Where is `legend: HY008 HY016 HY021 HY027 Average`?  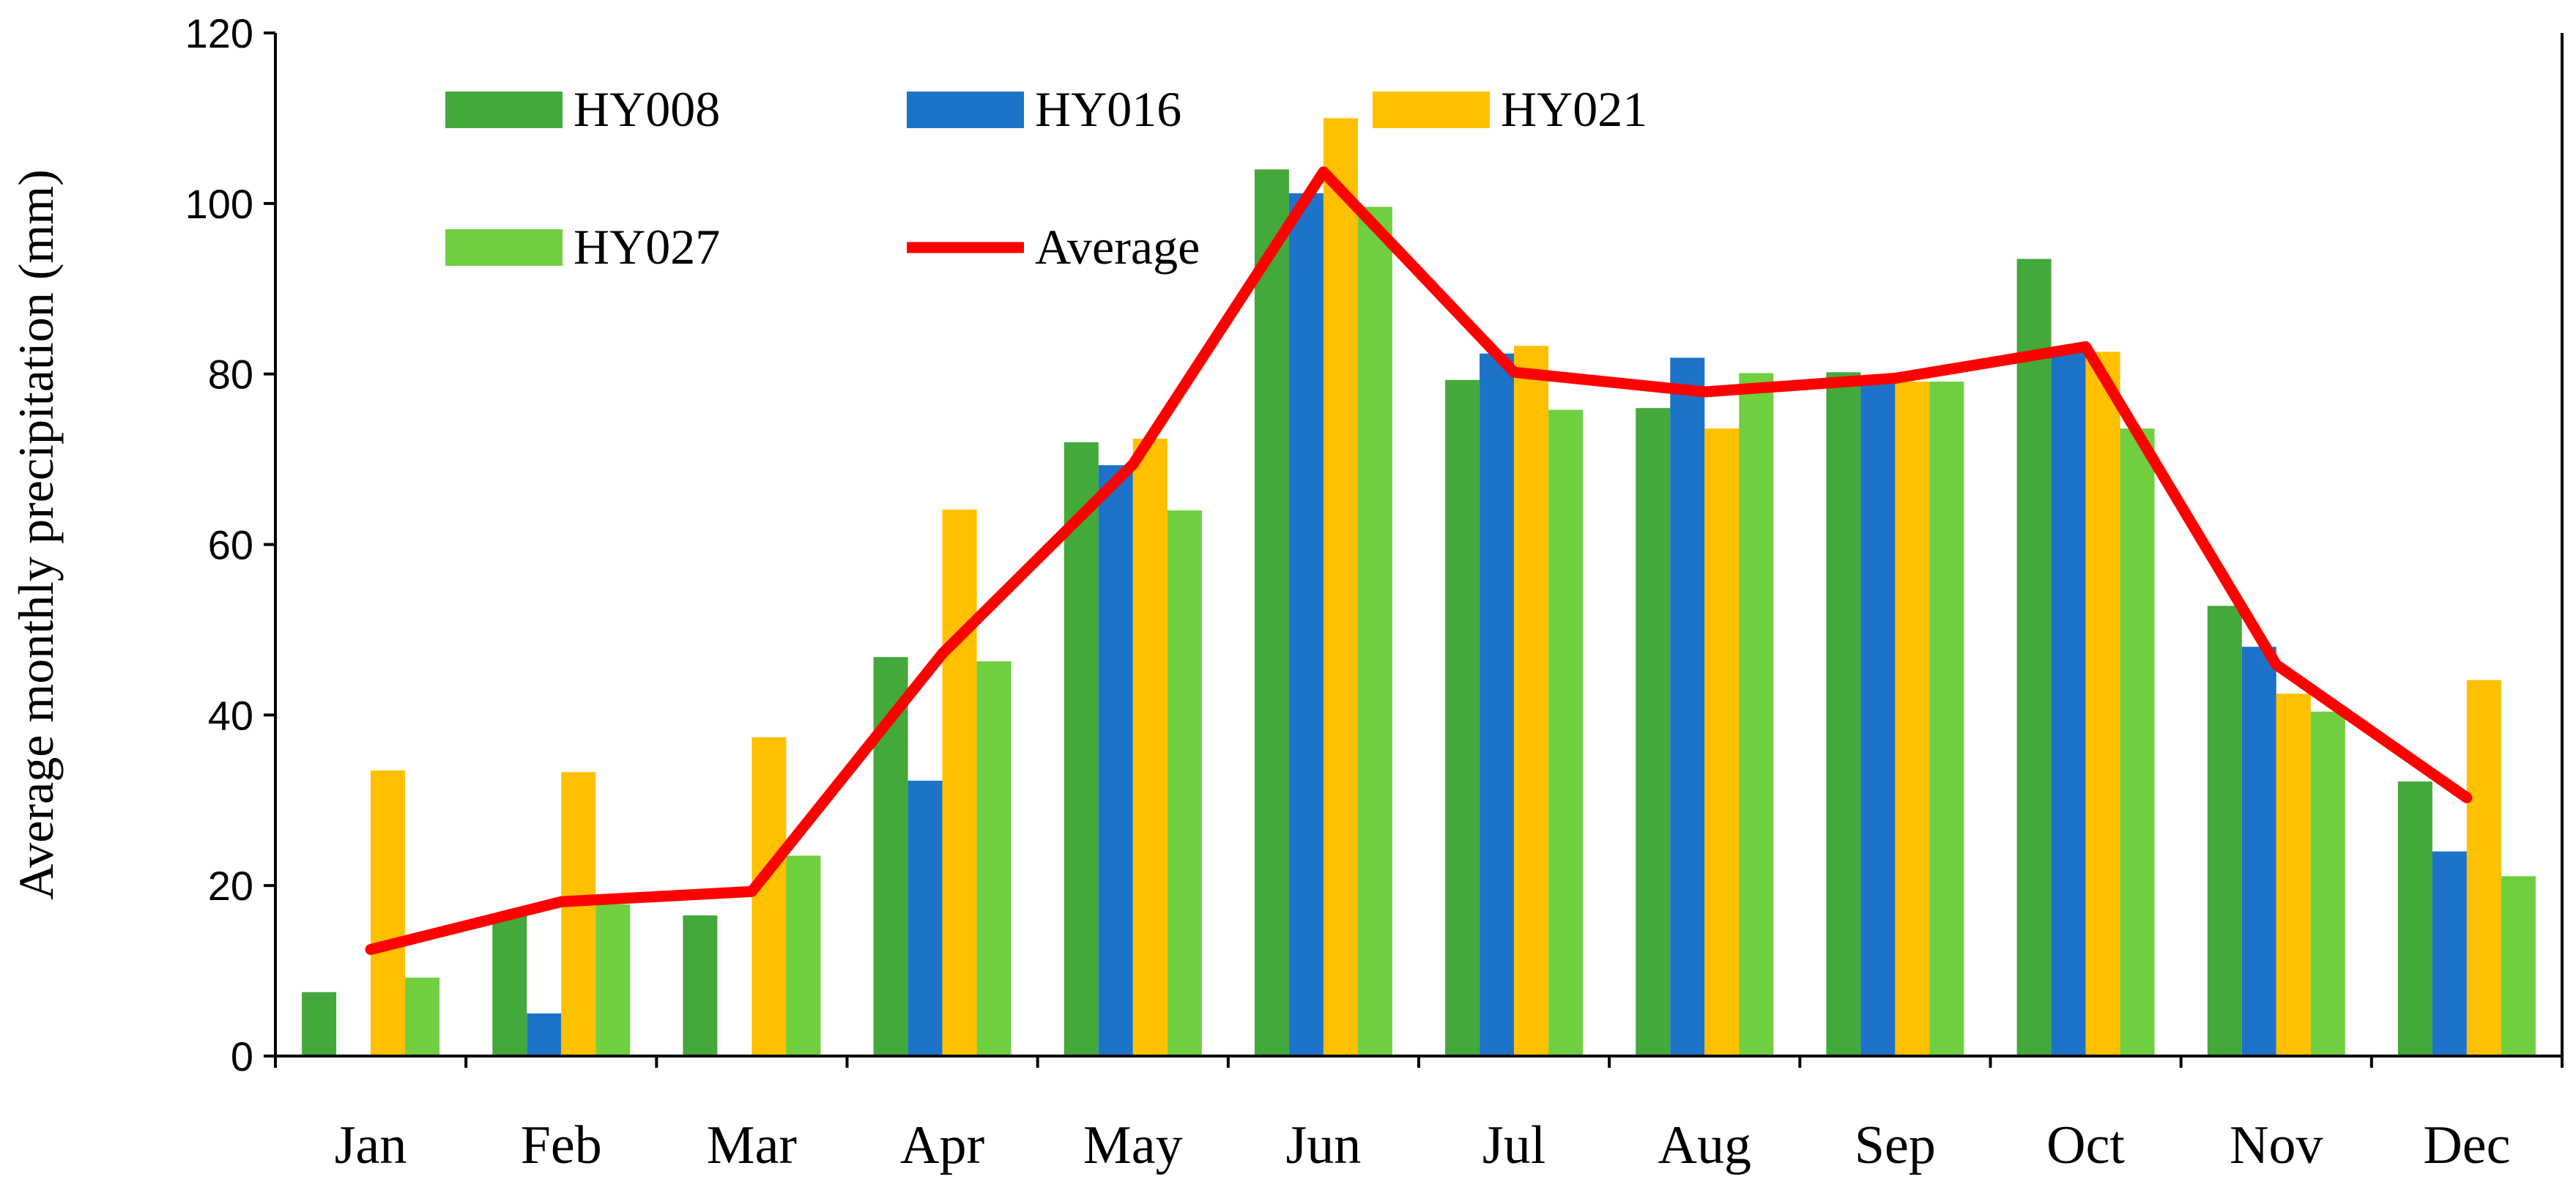
legend: HY008 HY016 HY021 HY027 Average is located at coordinates (1046, 178).